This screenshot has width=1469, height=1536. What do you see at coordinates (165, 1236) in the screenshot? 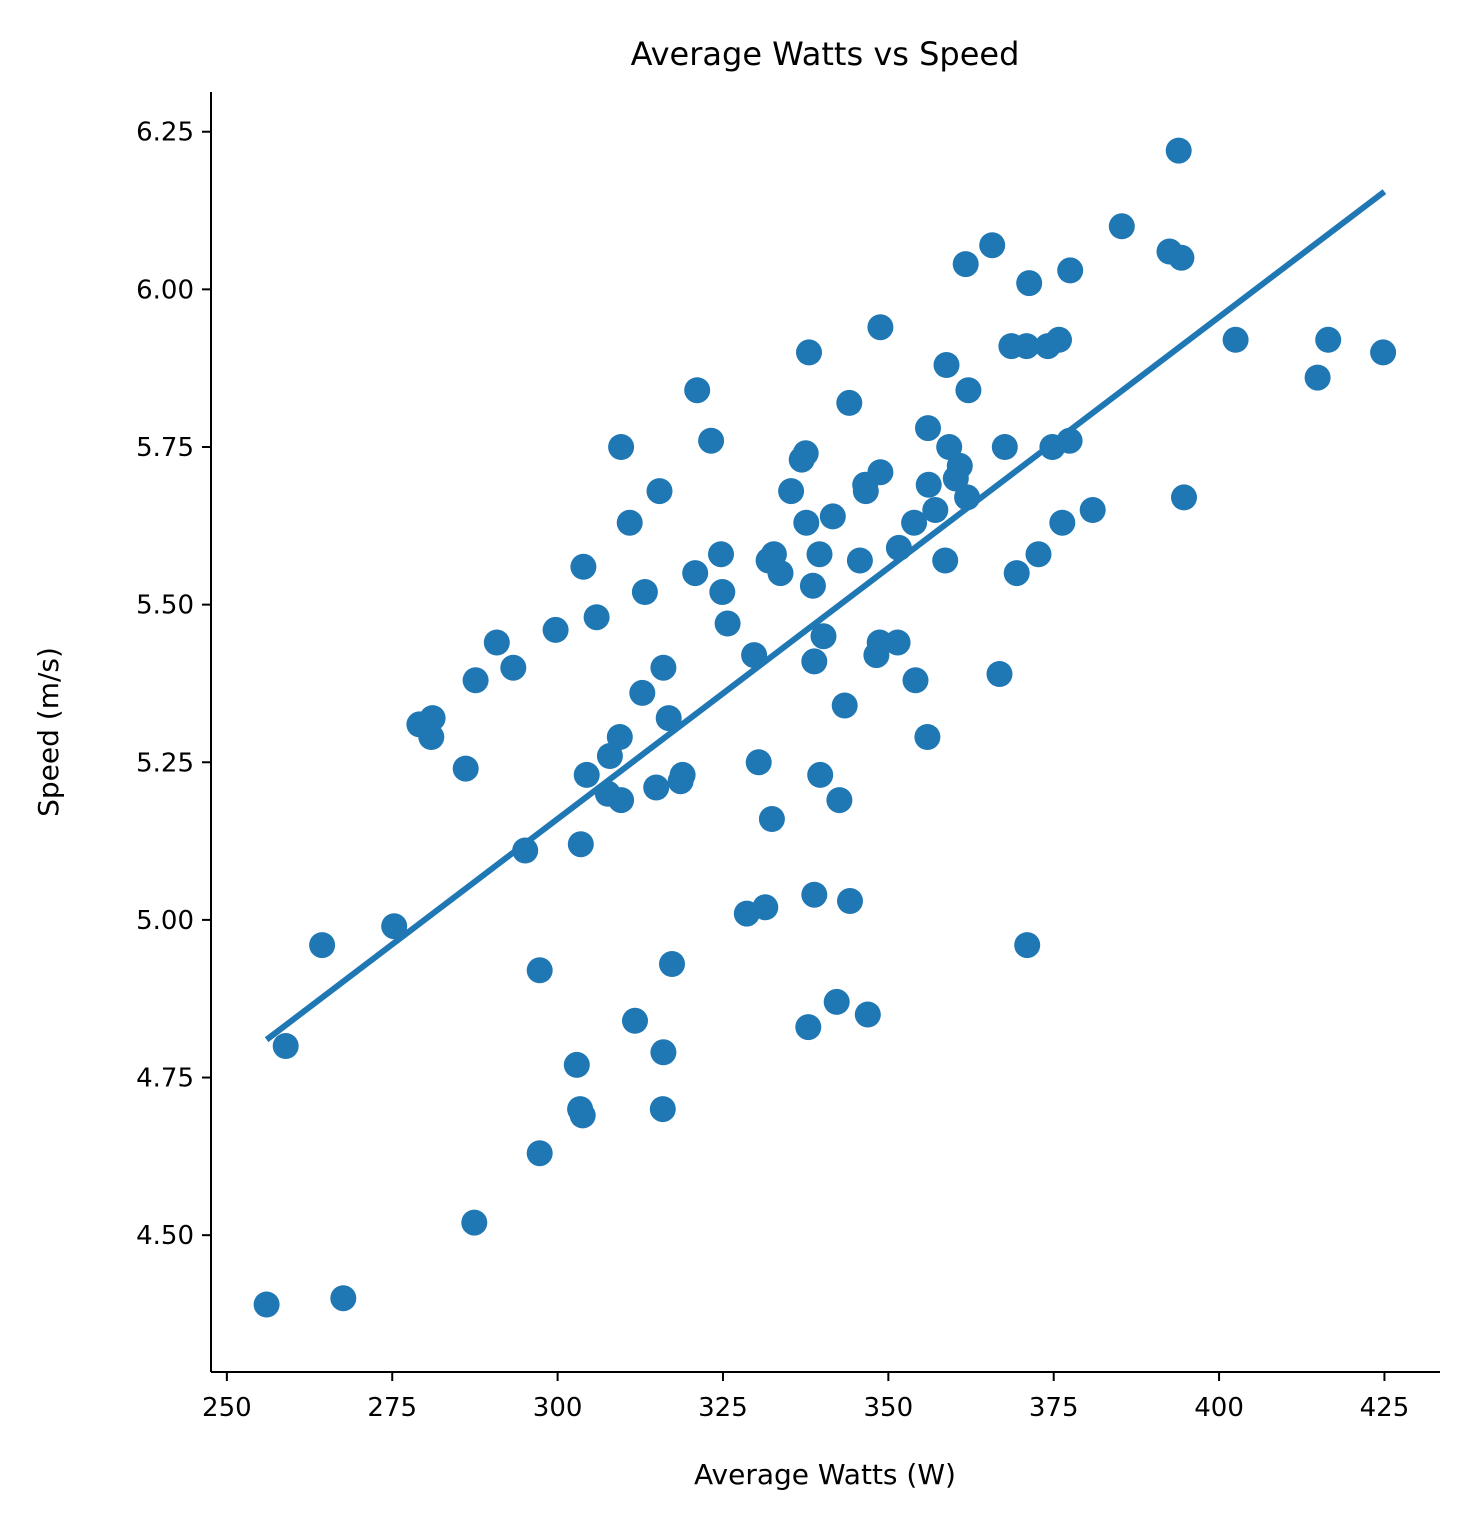
I see `y-tick-label: 4.50` at bounding box center [165, 1236].